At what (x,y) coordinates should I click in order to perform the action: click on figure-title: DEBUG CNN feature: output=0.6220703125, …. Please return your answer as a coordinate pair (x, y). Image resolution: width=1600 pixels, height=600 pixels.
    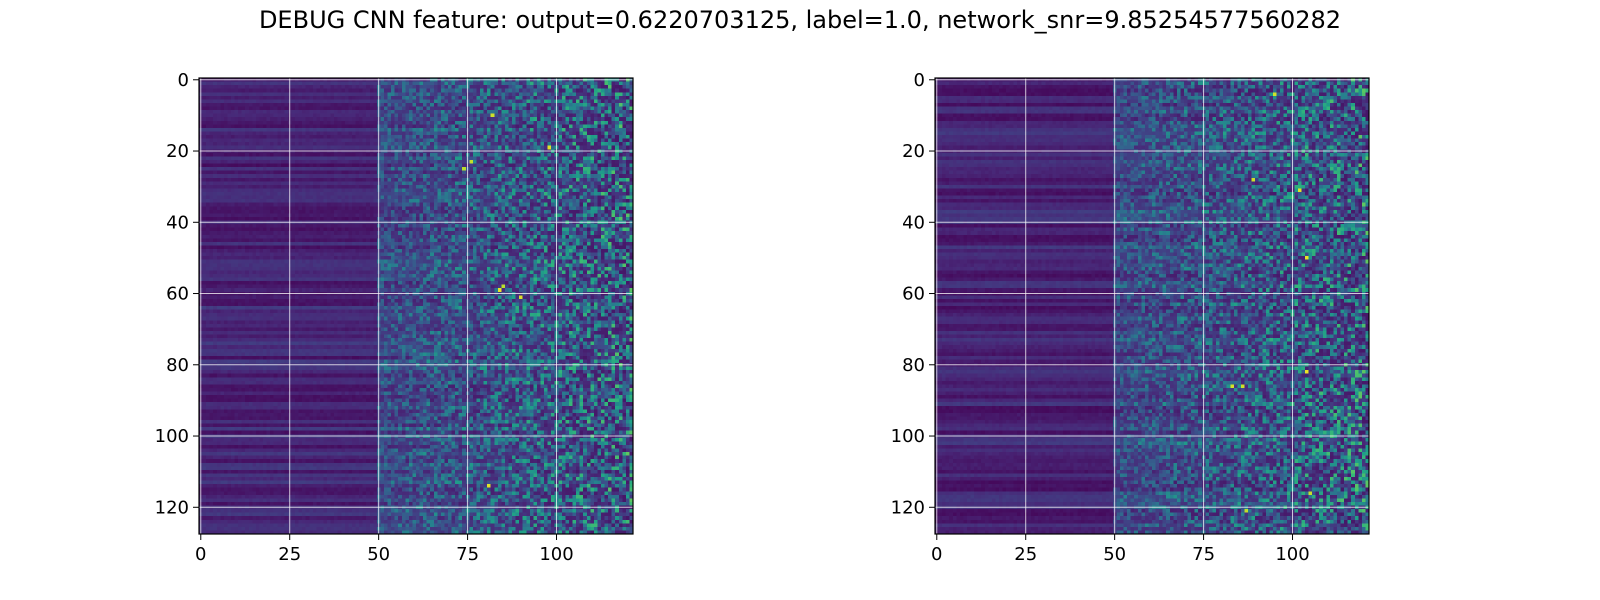
    Looking at the image, I should click on (800, 20).